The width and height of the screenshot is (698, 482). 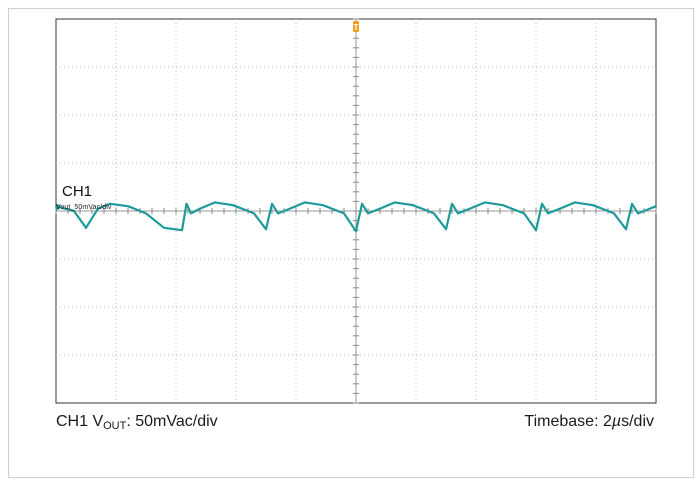 I want to click on caption-timebase-mu: µ, so click(x=616, y=421).